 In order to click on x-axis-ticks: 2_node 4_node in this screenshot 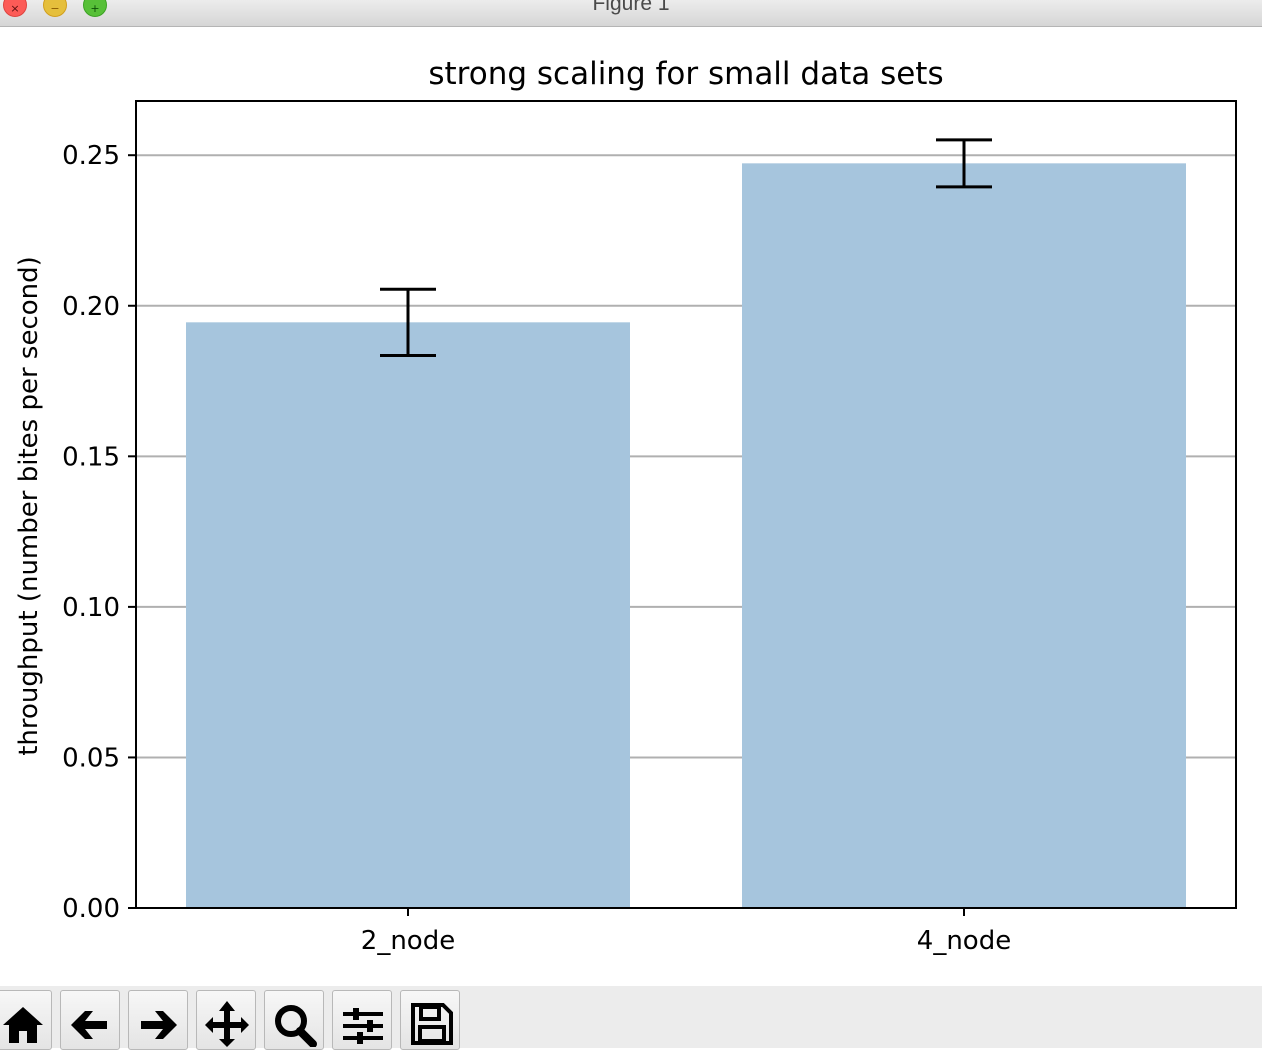, I will do `click(686, 932)`.